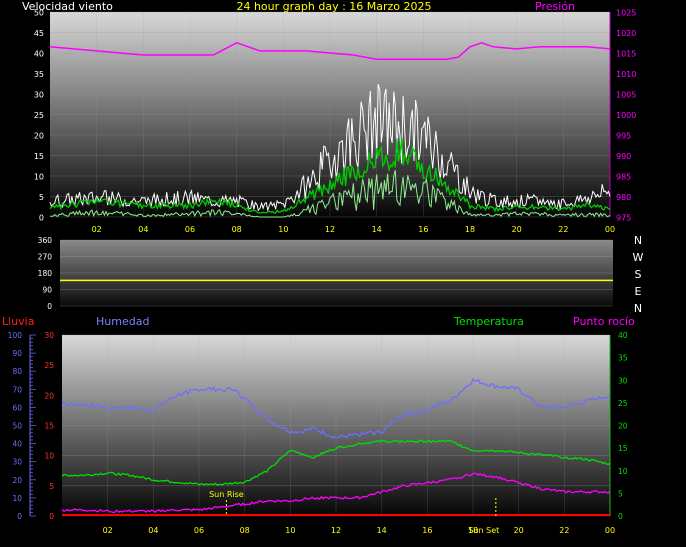  I want to click on direction-y-tick: 90, so click(47, 290).